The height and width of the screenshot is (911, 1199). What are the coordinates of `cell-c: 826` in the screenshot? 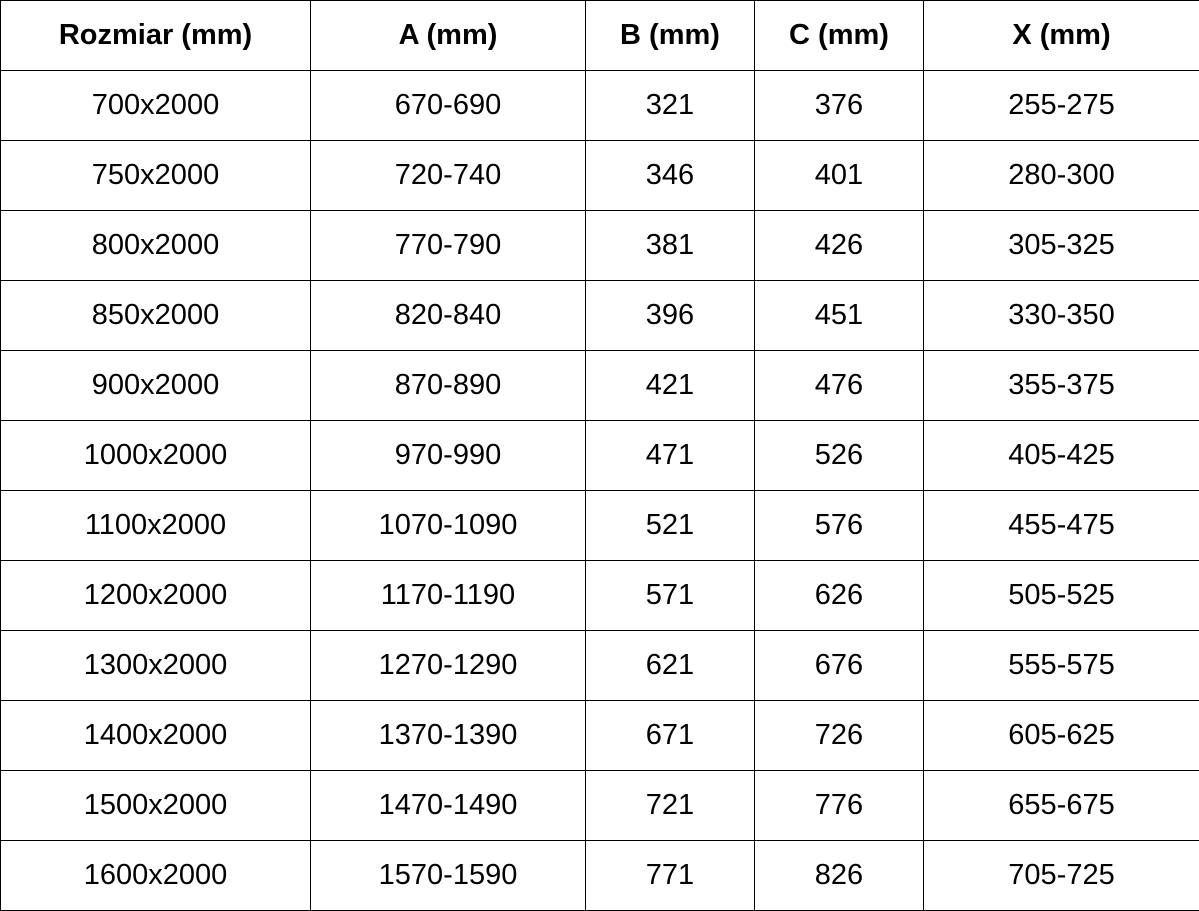 It's located at (839, 875).